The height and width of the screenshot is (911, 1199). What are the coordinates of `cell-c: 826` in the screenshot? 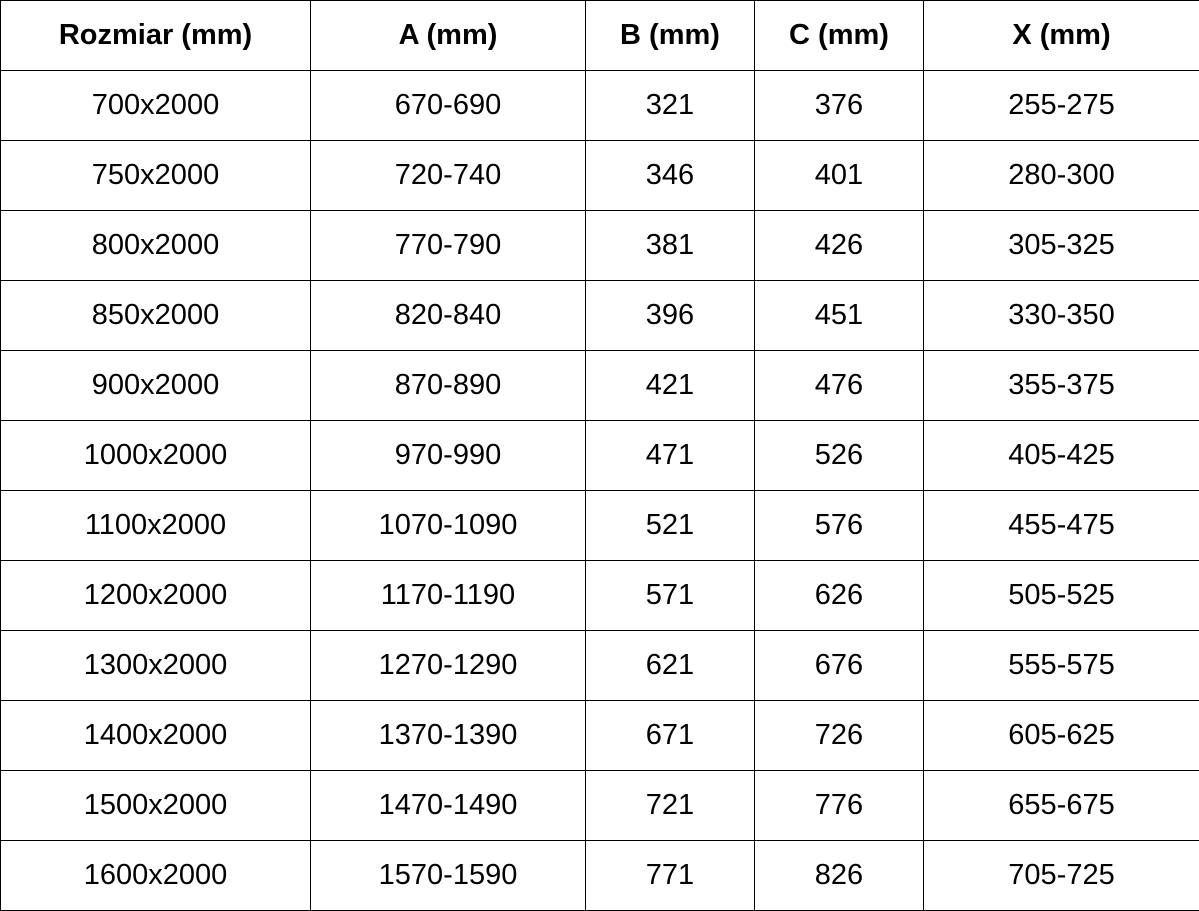 It's located at (839, 875).